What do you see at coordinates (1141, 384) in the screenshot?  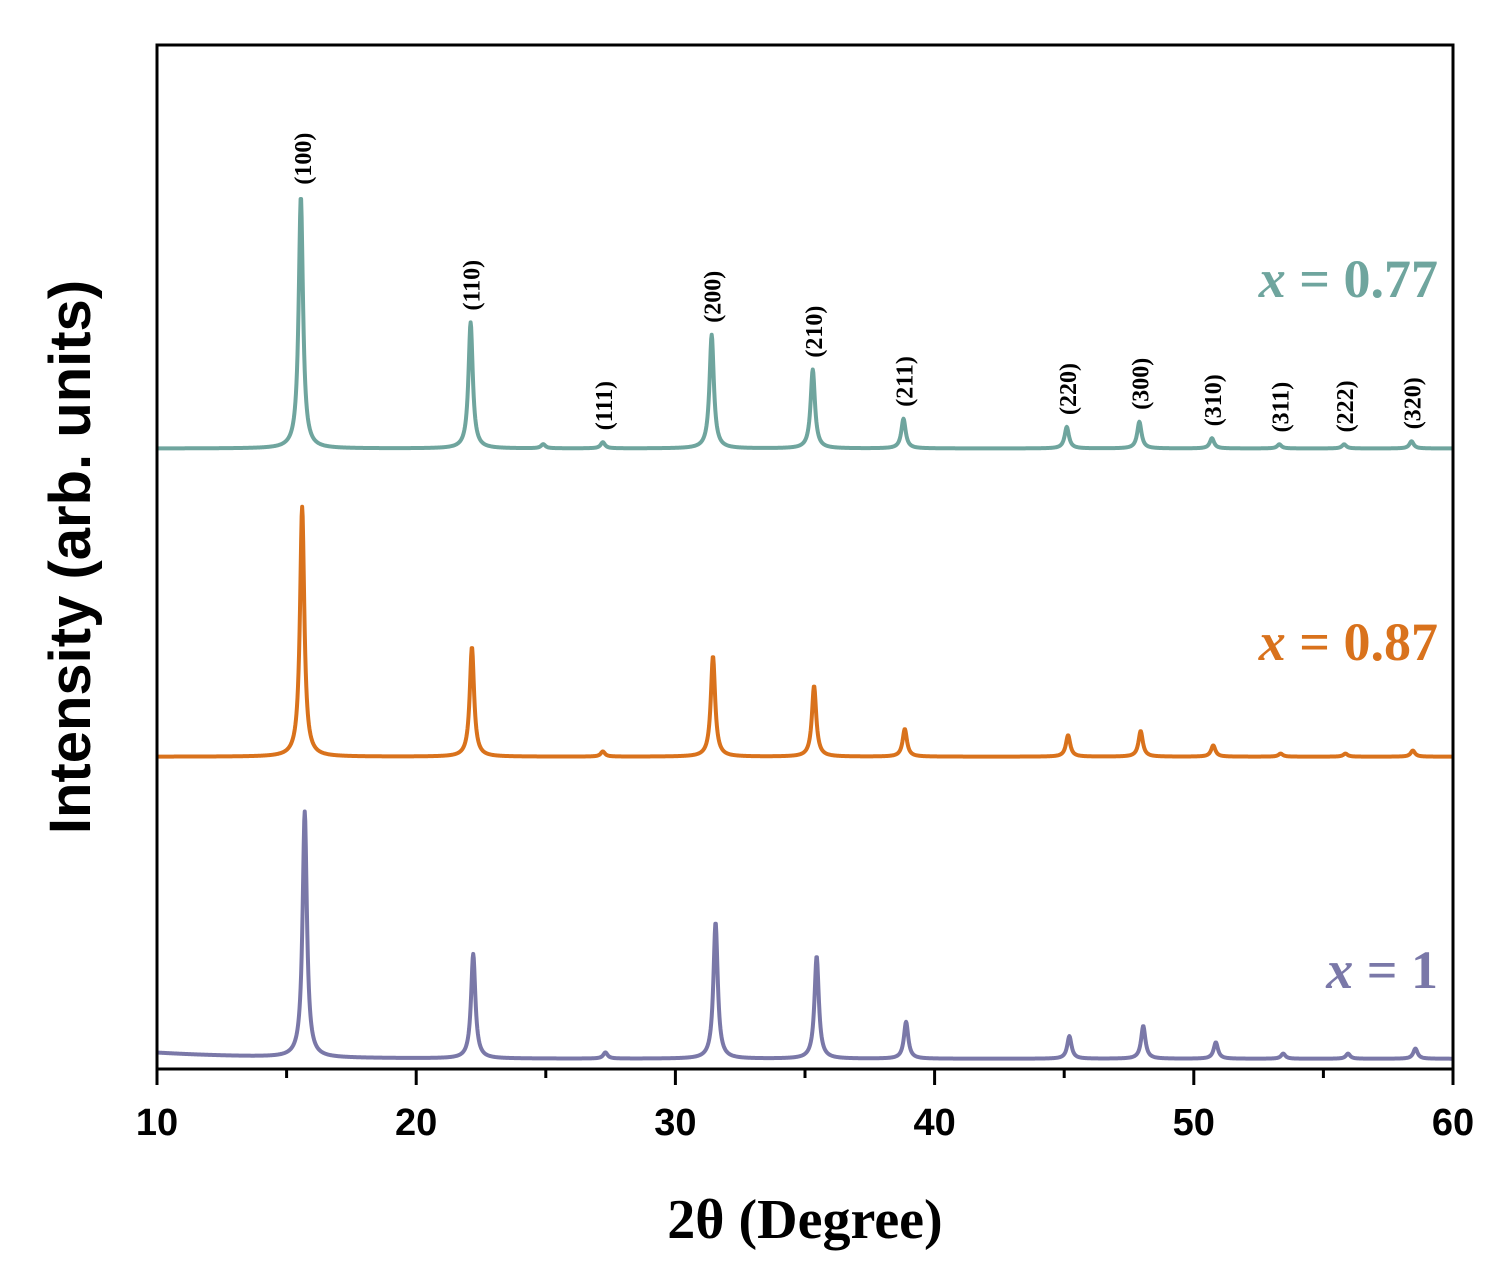 I see `peak-label: (300)` at bounding box center [1141, 384].